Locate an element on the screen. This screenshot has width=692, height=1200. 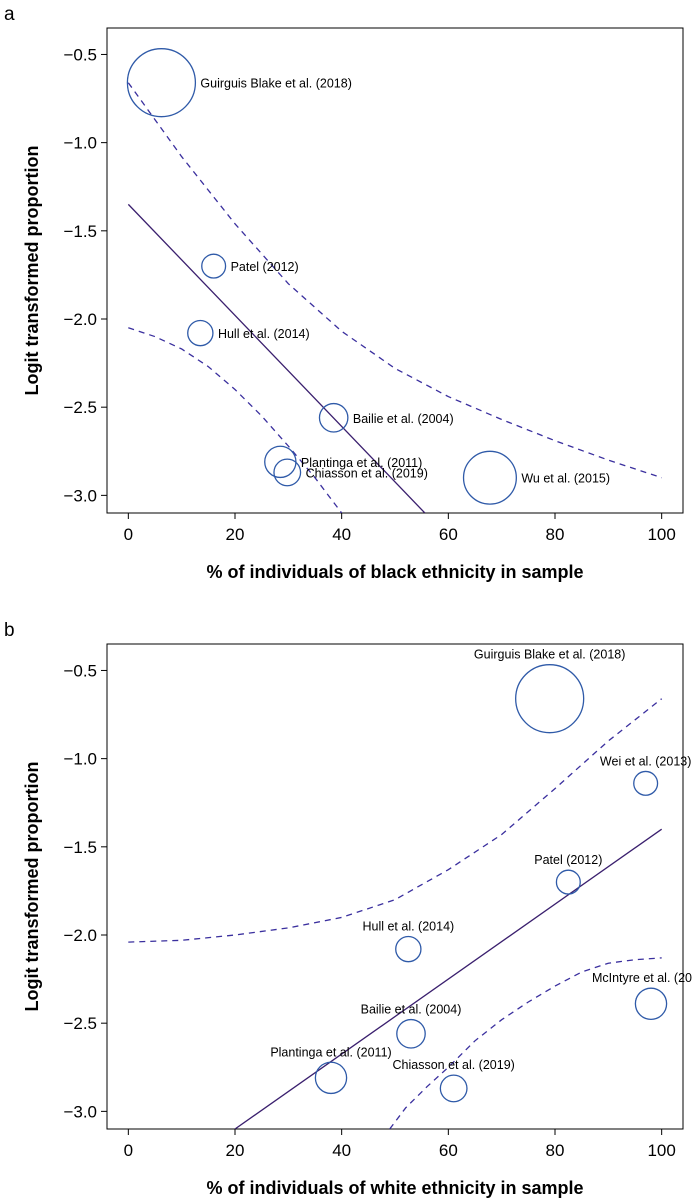
study-label: Wei et al. (2013) is located at coordinates (645, 761).